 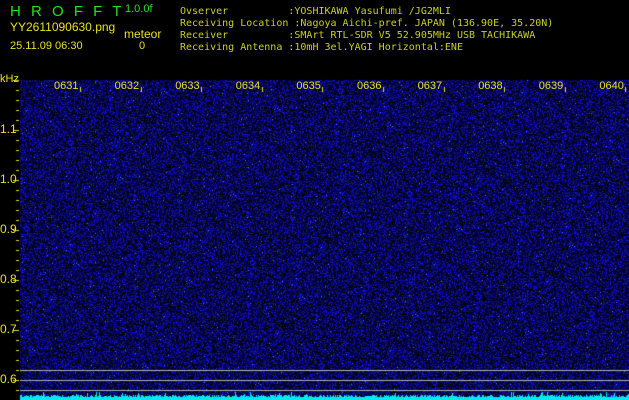 What do you see at coordinates (248, 86) in the screenshot?
I see `time-label: 0634` at bounding box center [248, 86].